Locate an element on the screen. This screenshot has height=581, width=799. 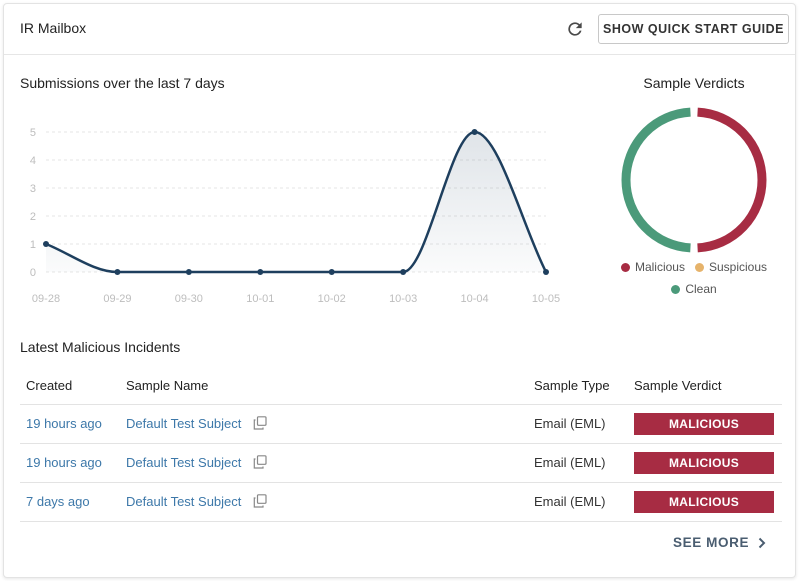
x-tick-label: 10-03 is located at coordinates (403, 299).